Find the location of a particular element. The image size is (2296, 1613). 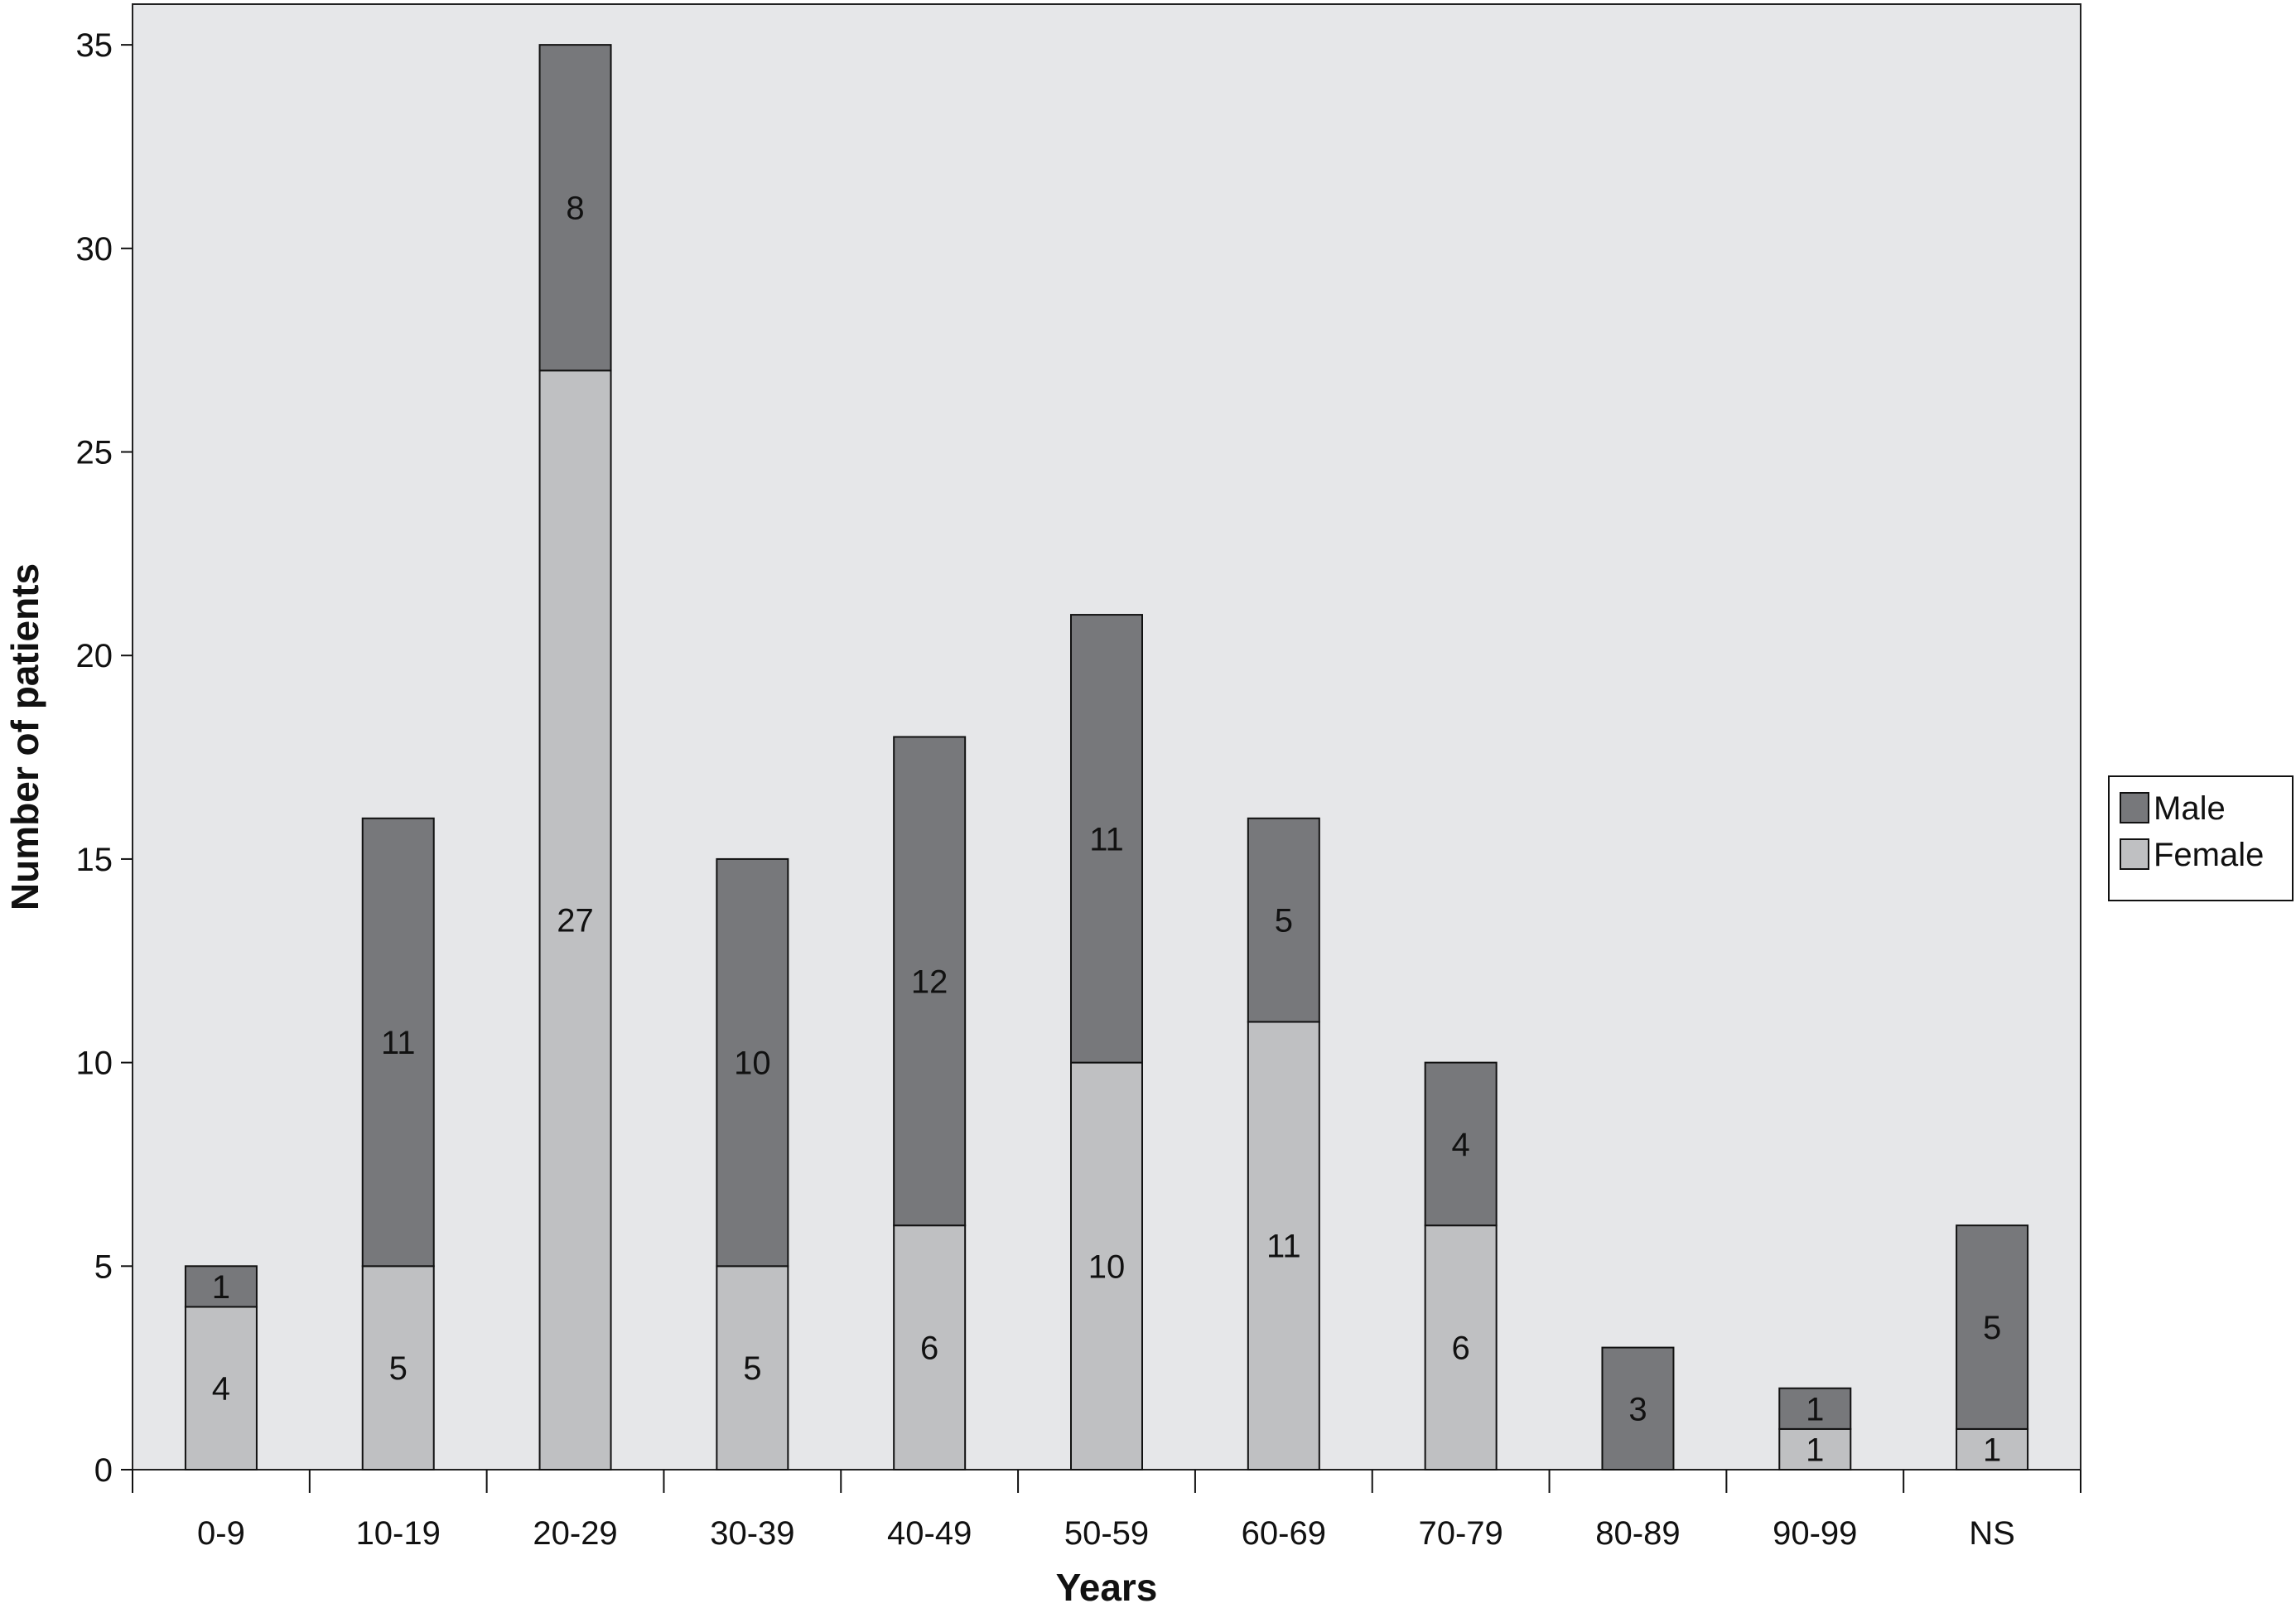

legend-swatch-female is located at coordinates (2134, 854).